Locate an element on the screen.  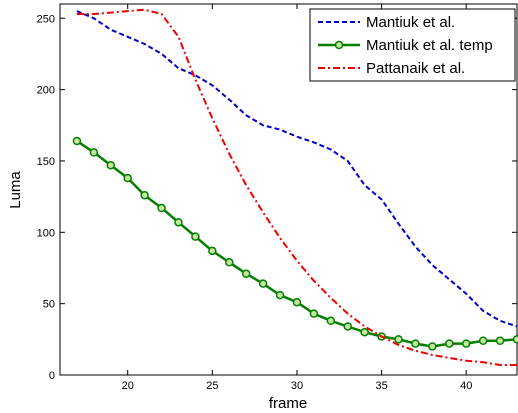
y-tick-label: 0 is located at coordinates (52, 376).